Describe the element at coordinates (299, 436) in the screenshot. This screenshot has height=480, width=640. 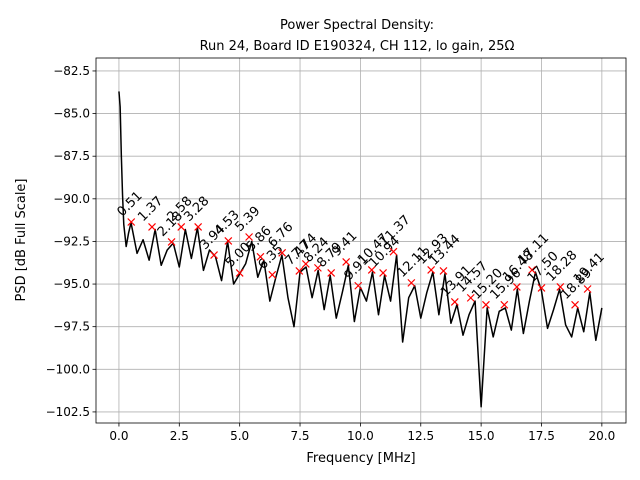
I see `x-tick-label: 7.5` at that location.